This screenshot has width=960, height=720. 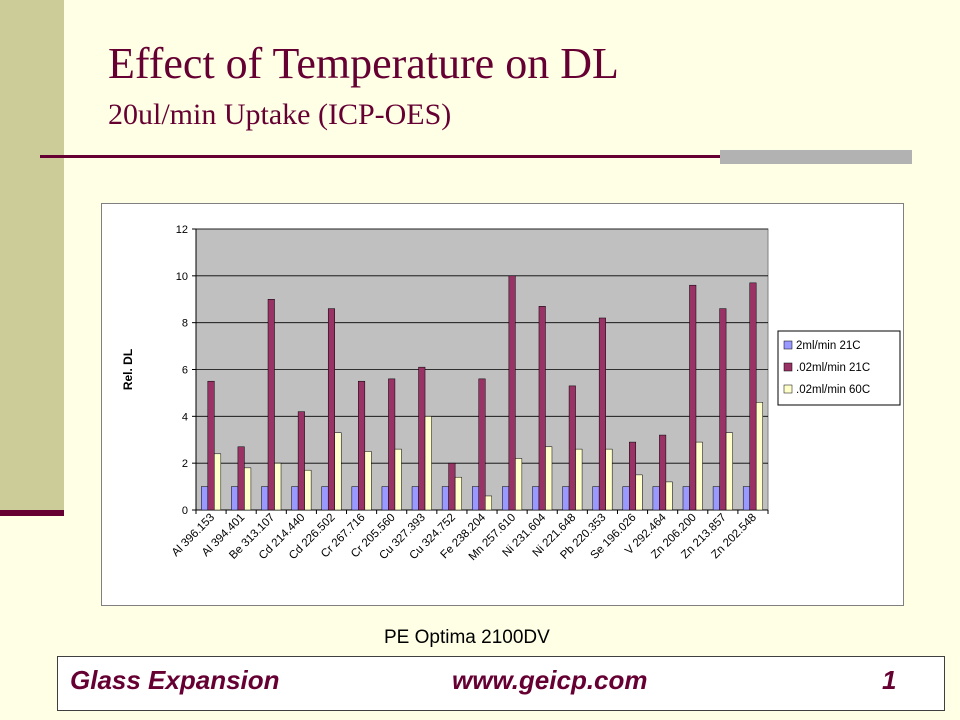 What do you see at coordinates (128, 369) in the screenshot?
I see `y-axis-label: Rel. DL` at bounding box center [128, 369].